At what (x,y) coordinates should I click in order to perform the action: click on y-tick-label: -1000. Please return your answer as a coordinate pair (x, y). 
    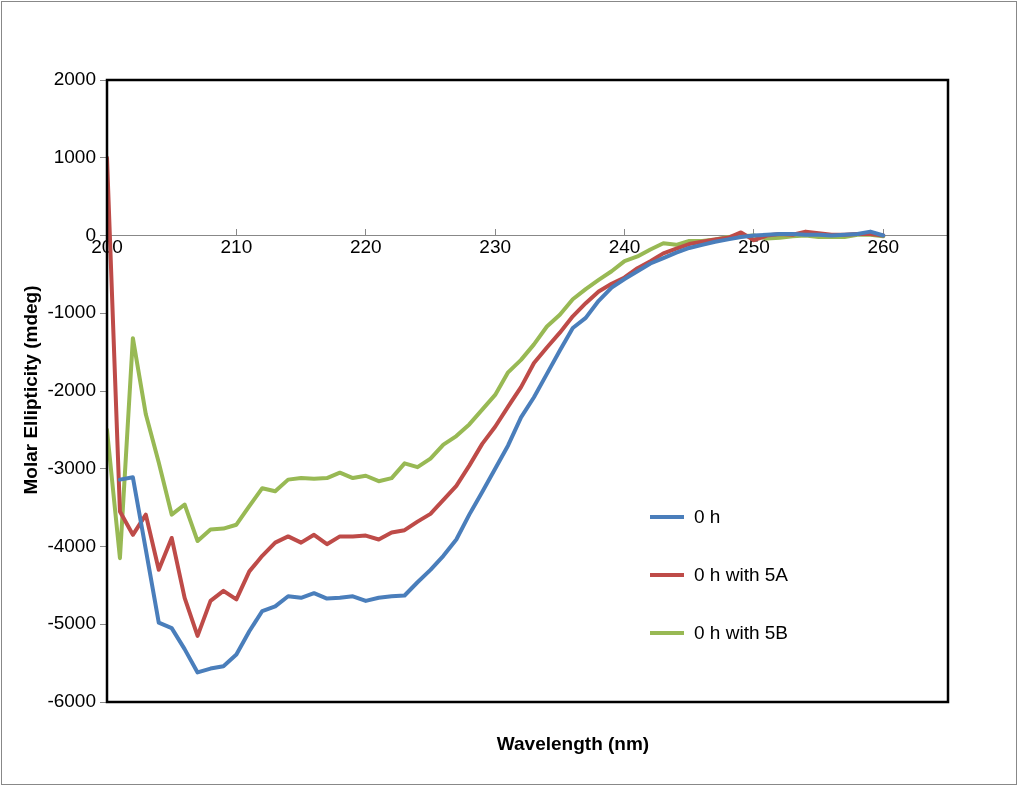
    Looking at the image, I should click on (71, 312).